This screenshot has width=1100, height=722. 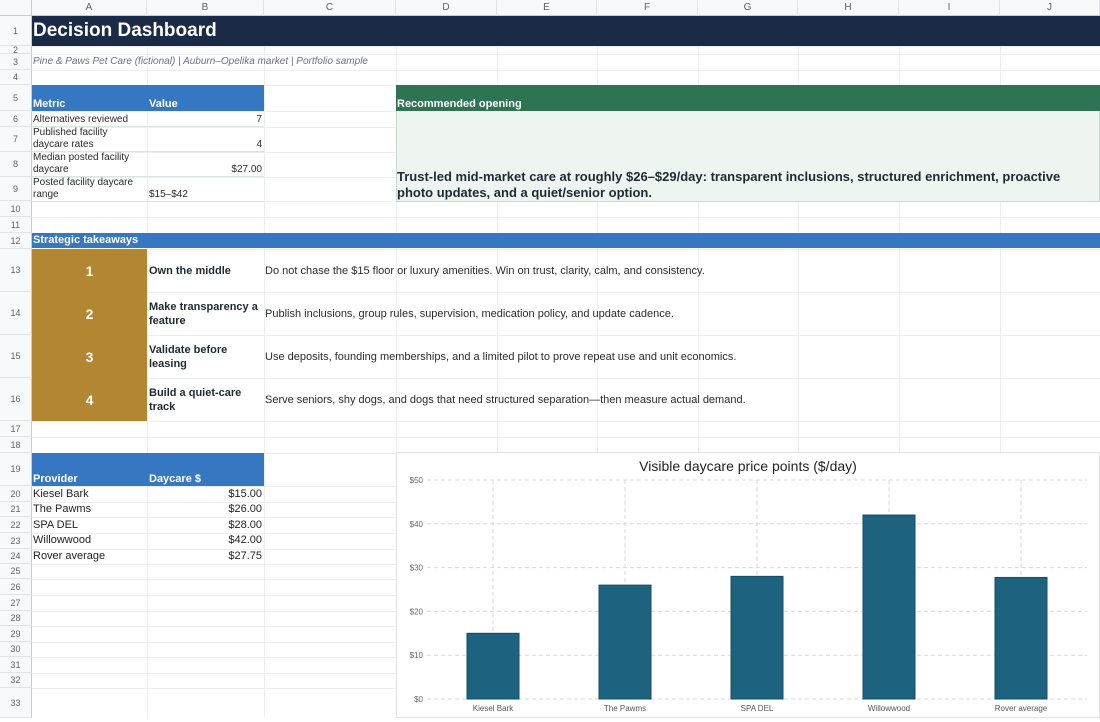 I want to click on column-header-i: I, so click(x=949, y=8).